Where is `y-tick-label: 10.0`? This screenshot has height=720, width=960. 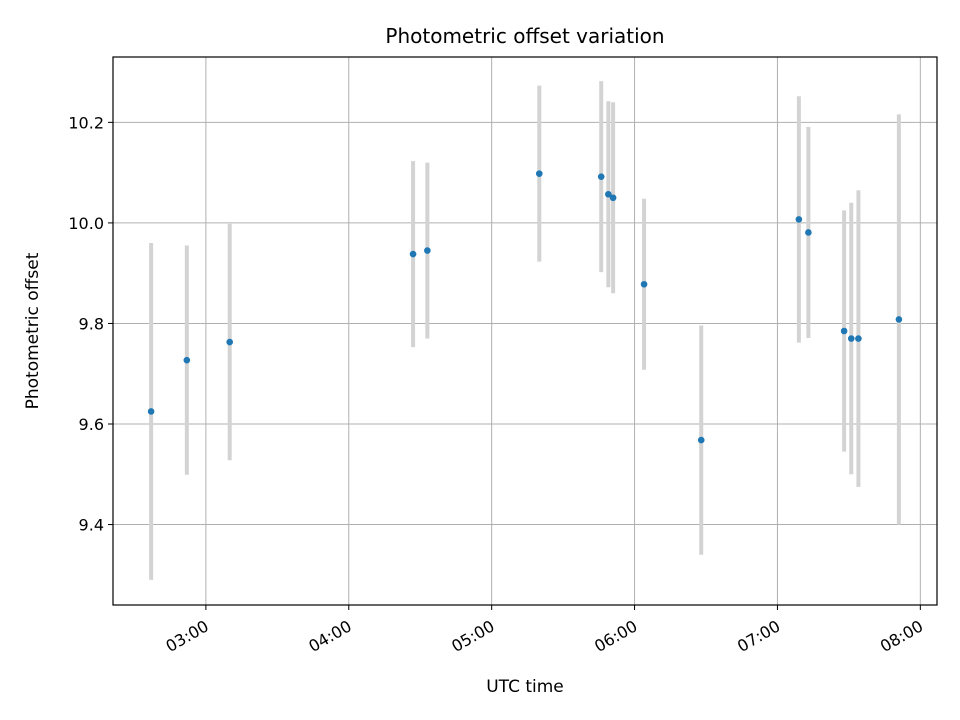
y-tick-label: 10.0 is located at coordinates (86, 223).